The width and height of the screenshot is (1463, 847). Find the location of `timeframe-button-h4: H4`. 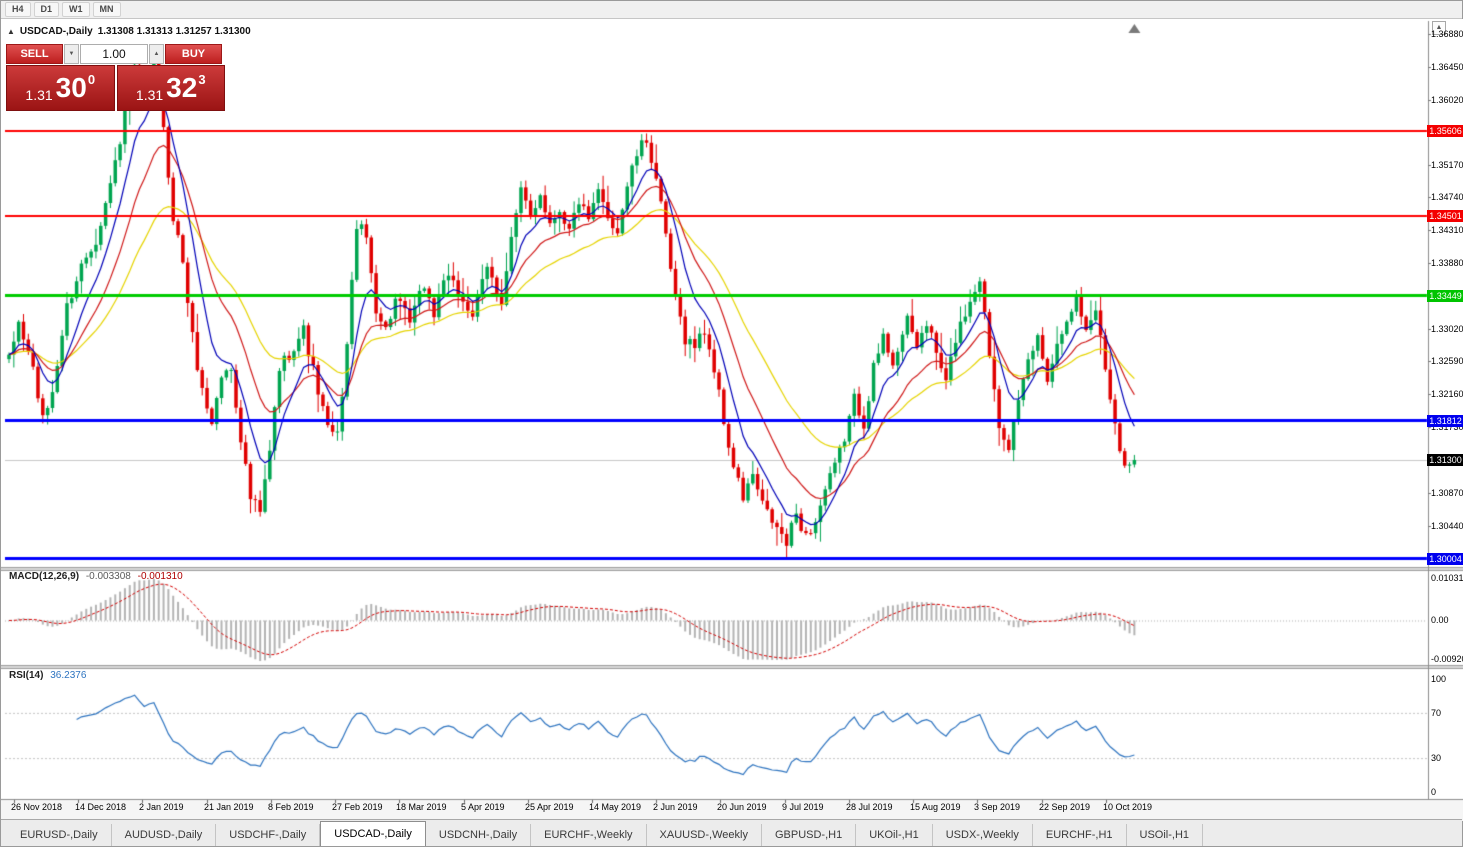

timeframe-button-h4: H4 is located at coordinates (18, 9).